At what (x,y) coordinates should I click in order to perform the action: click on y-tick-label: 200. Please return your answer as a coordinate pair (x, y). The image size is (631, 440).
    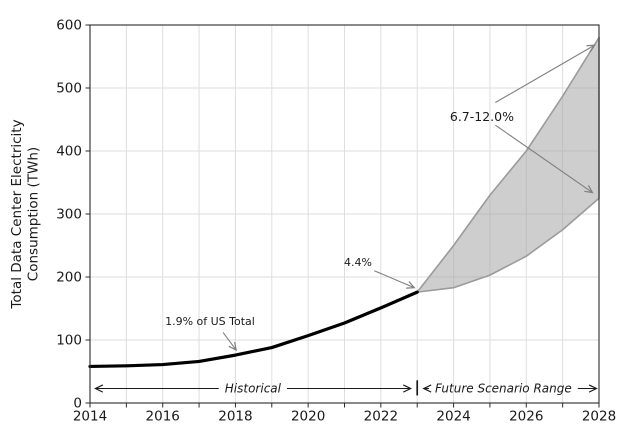
    Looking at the image, I should click on (69, 278).